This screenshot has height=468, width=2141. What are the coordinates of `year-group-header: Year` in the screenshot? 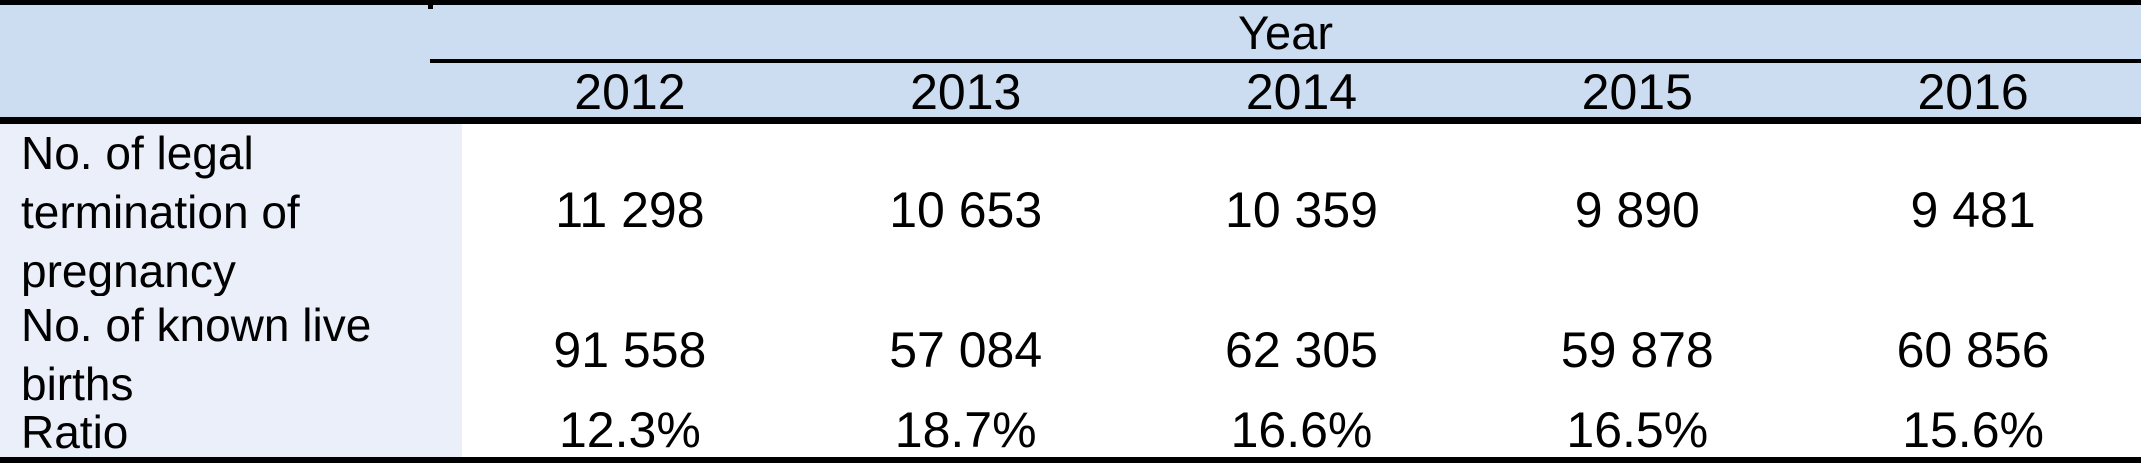 It's located at (1285, 32).